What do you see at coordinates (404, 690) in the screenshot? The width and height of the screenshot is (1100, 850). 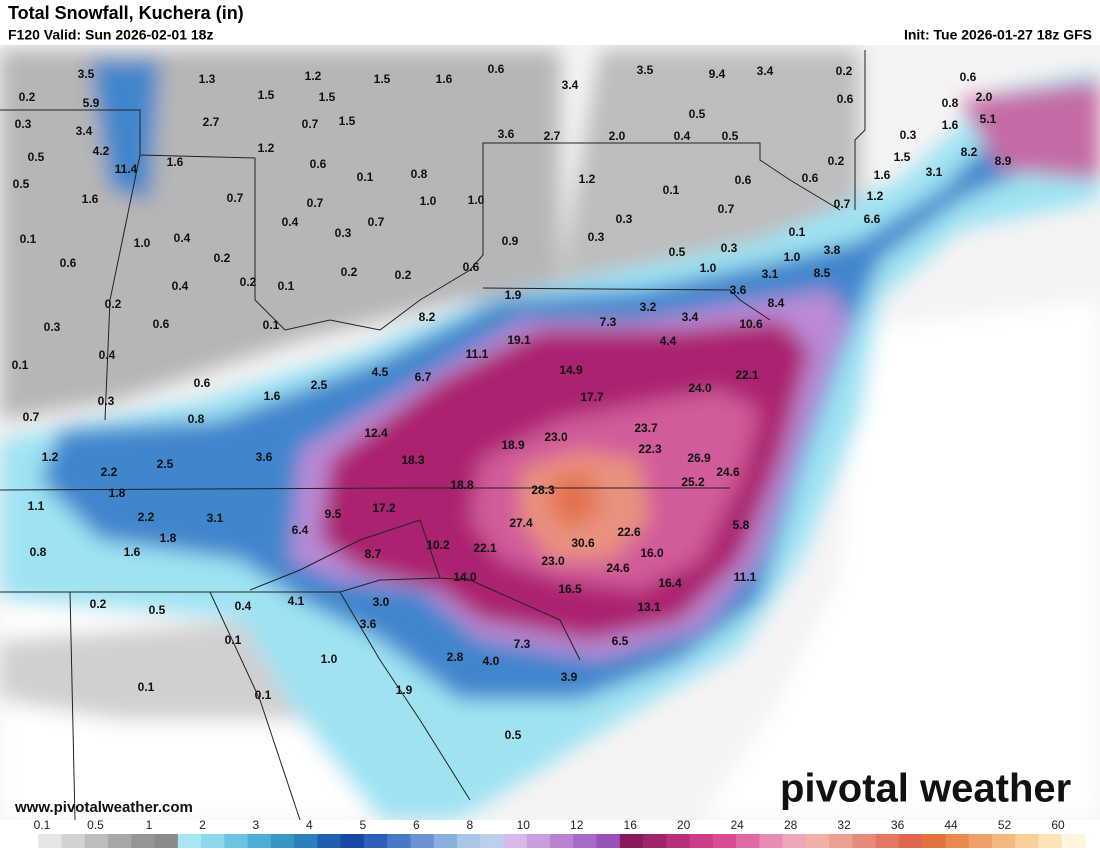 I see `snowfall-label: 1.9` at bounding box center [404, 690].